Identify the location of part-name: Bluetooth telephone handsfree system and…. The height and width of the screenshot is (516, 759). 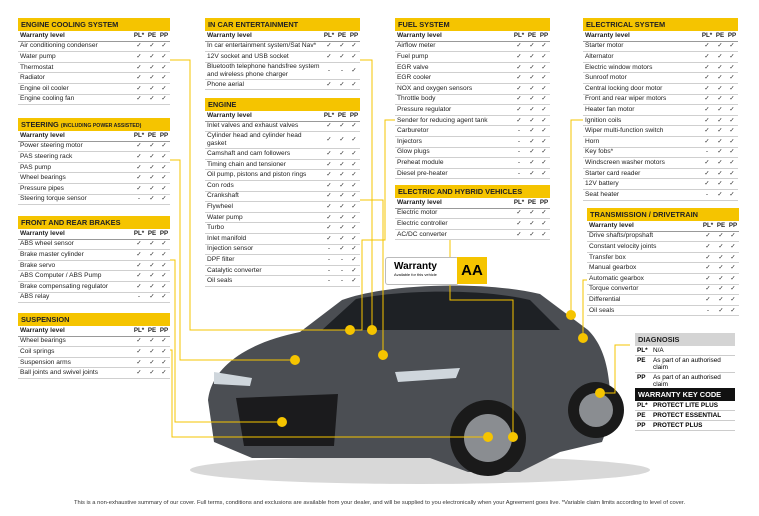
(263, 70).